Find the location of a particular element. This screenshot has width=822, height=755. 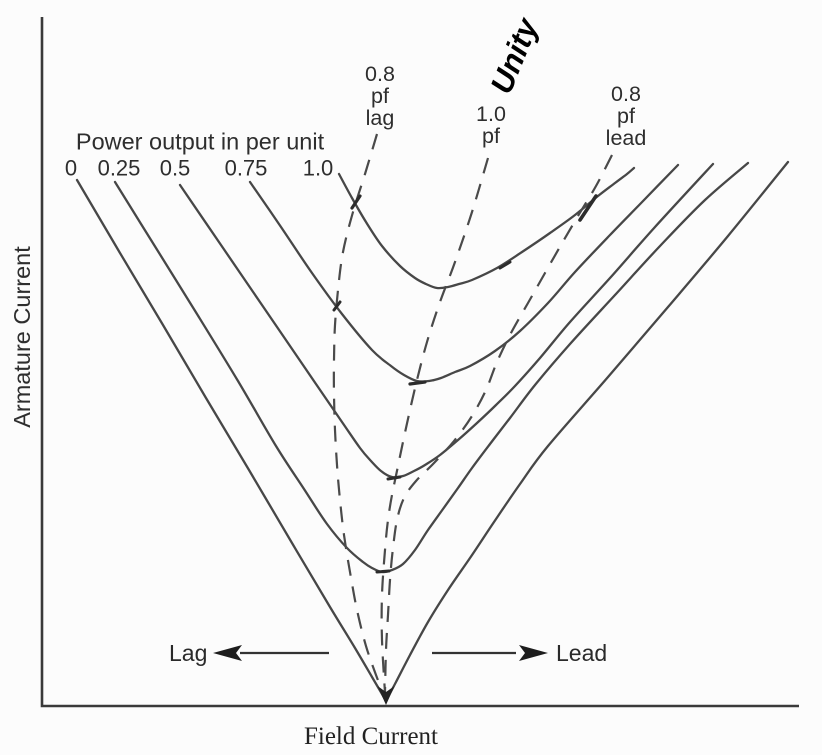

svg-text: Armature Current is located at coordinates (22, 337).